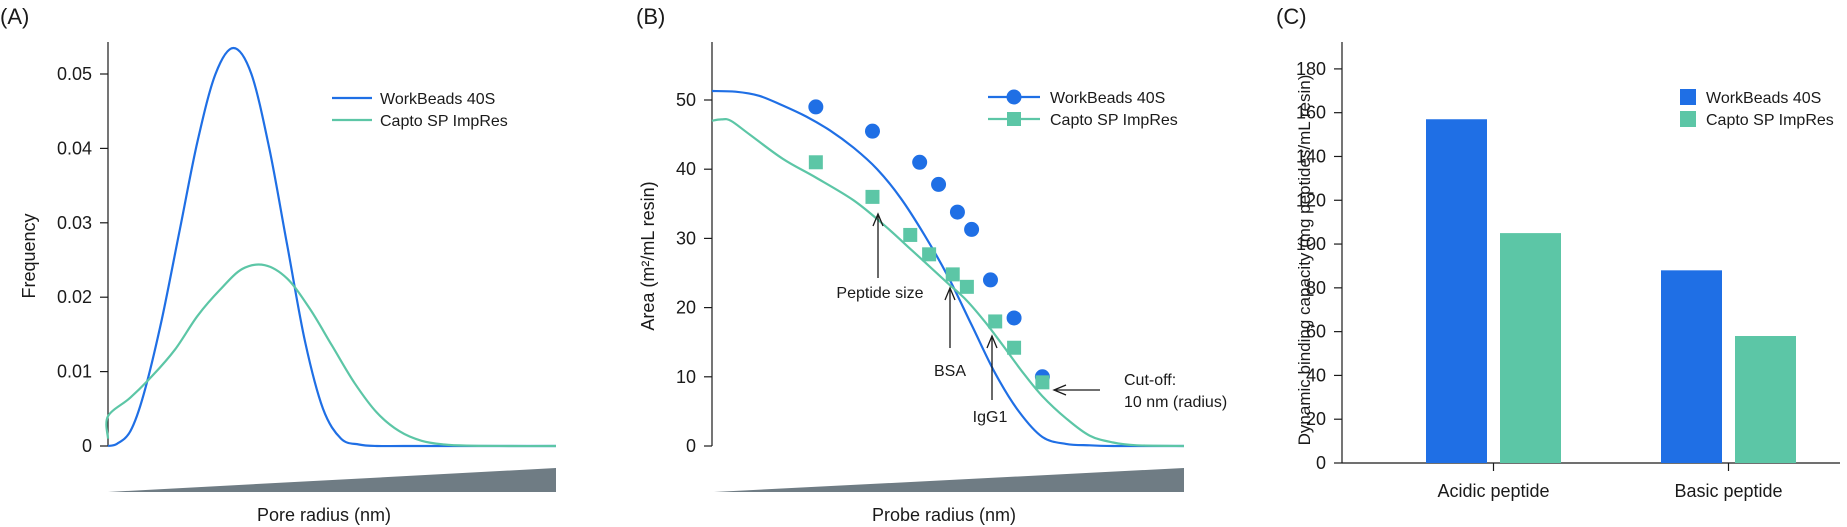 This screenshot has width=1847, height=527. Describe the element at coordinates (1688, 97) in the screenshot. I see `panel-c-legend-swatch-workbeads` at that location.